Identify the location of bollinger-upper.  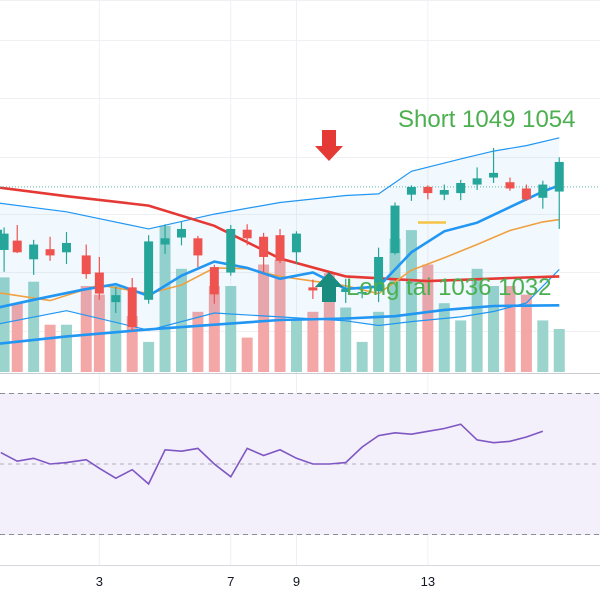
(280, 183).